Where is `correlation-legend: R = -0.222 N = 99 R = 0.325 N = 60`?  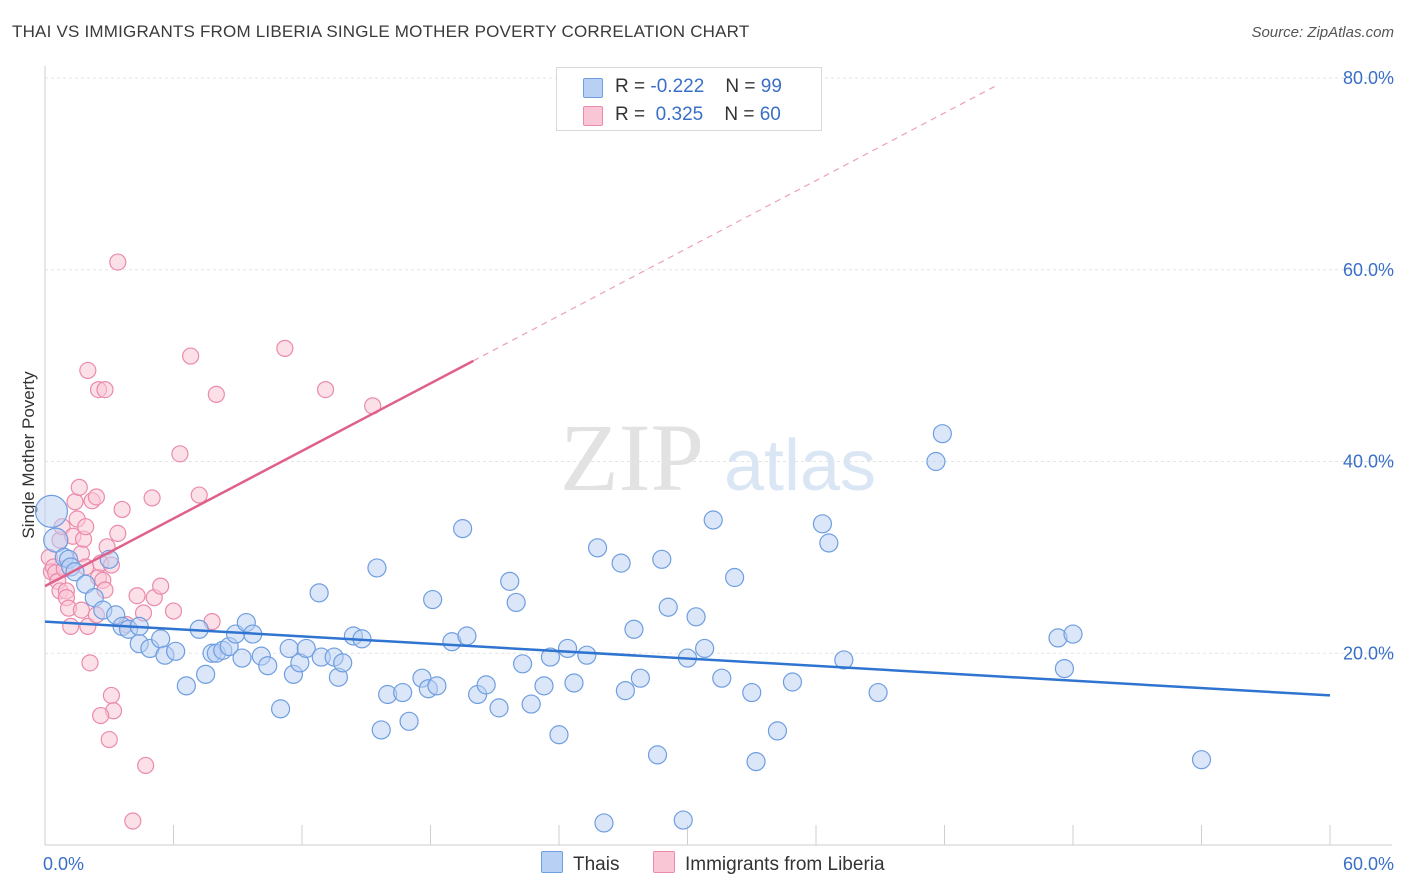
correlation-legend: R = -0.222 N = 99 R = 0.325 N = 60 is located at coordinates (689, 99).